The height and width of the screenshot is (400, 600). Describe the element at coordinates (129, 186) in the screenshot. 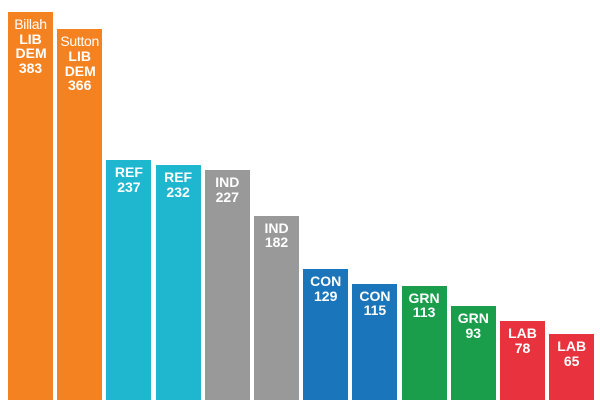

I see `bar-value-label: 237` at that location.